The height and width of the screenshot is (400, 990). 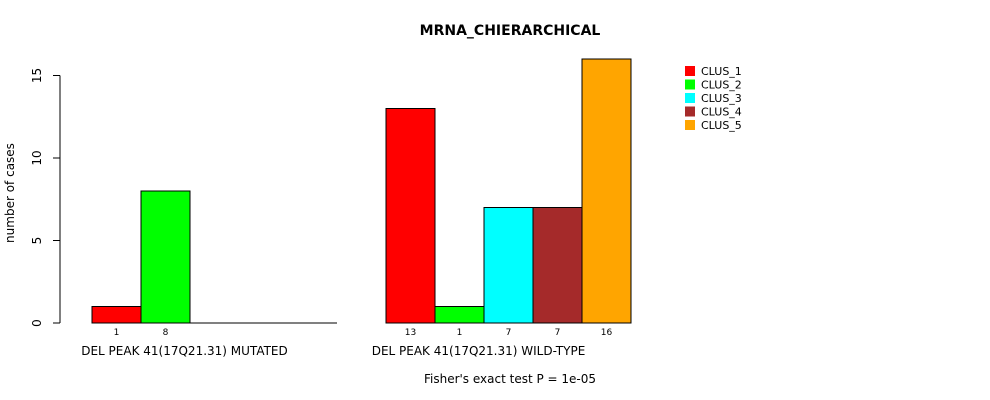 What do you see at coordinates (37, 157) in the screenshot?
I see `y-tick-label: 10` at bounding box center [37, 157].